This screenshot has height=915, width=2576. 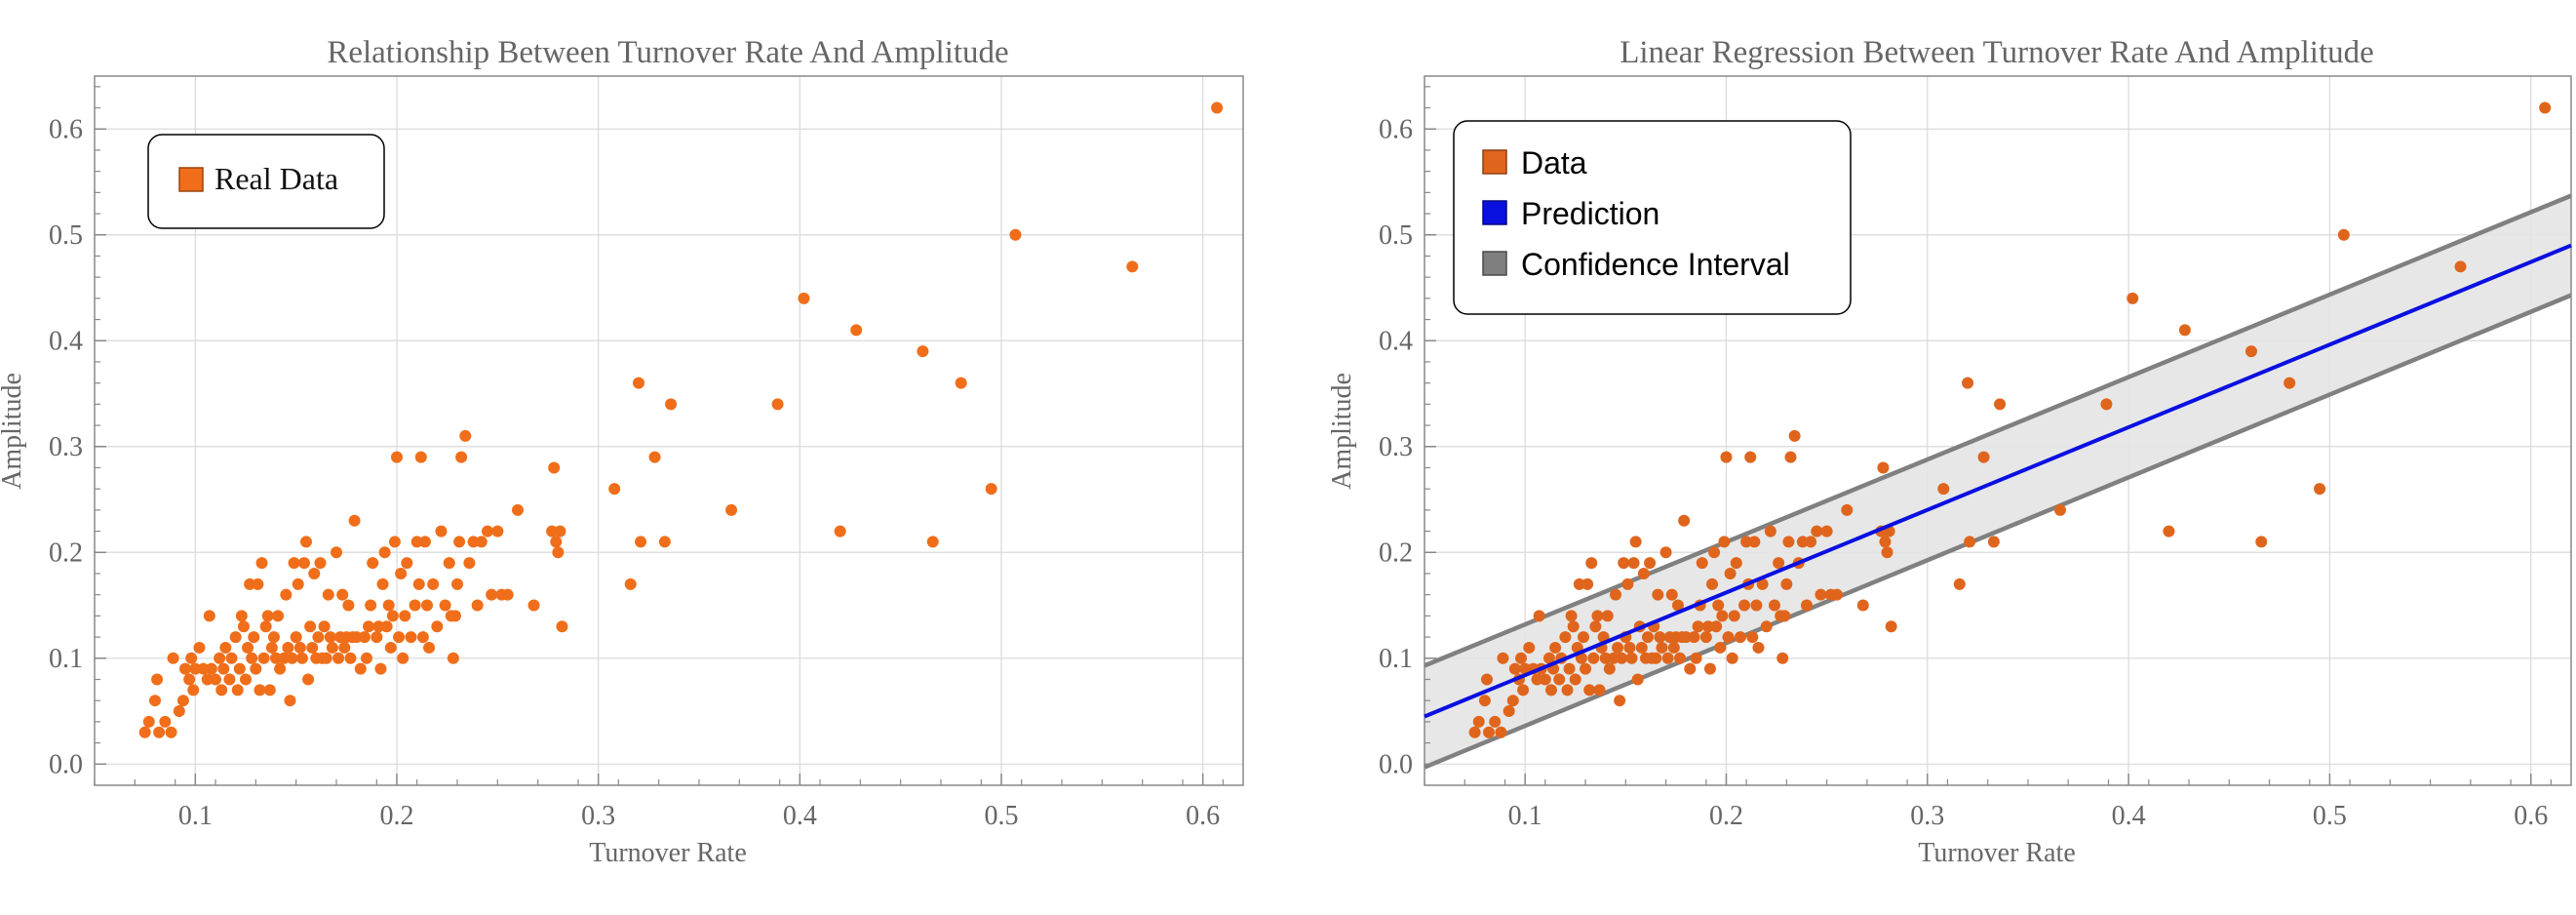 I want to click on right-y-tick-label: 0.2, so click(x=1396, y=552).